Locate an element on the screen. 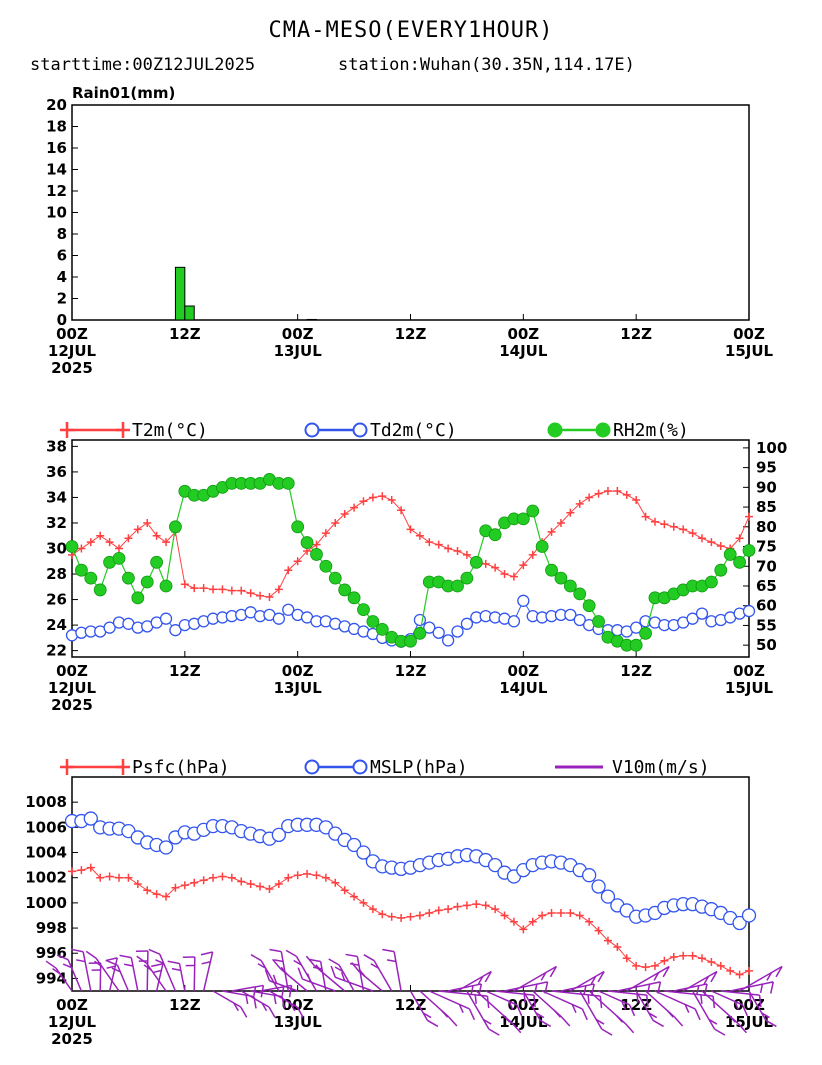 The image size is (822, 1065). y-tick-label-right: 100 is located at coordinates (771, 448).